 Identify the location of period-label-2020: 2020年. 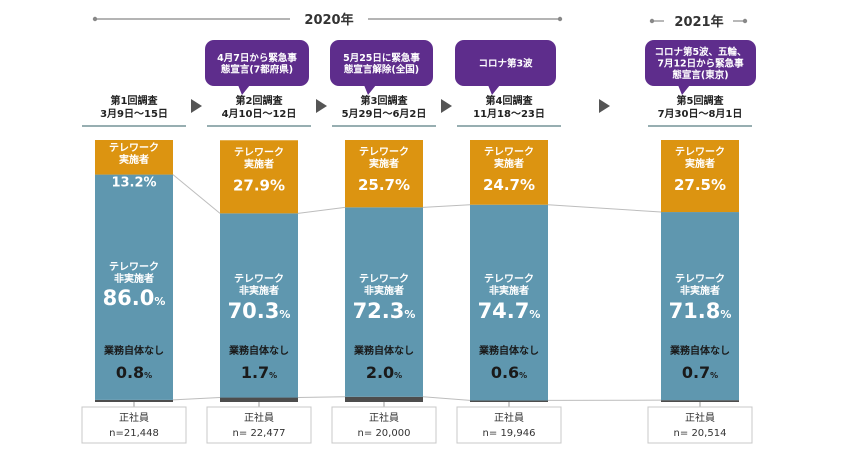
(328, 20).